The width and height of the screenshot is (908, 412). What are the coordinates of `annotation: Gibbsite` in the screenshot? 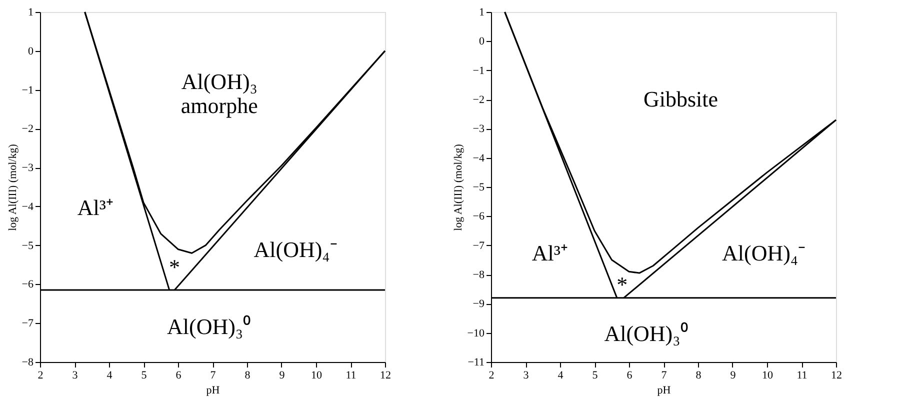 It's located at (680, 99).